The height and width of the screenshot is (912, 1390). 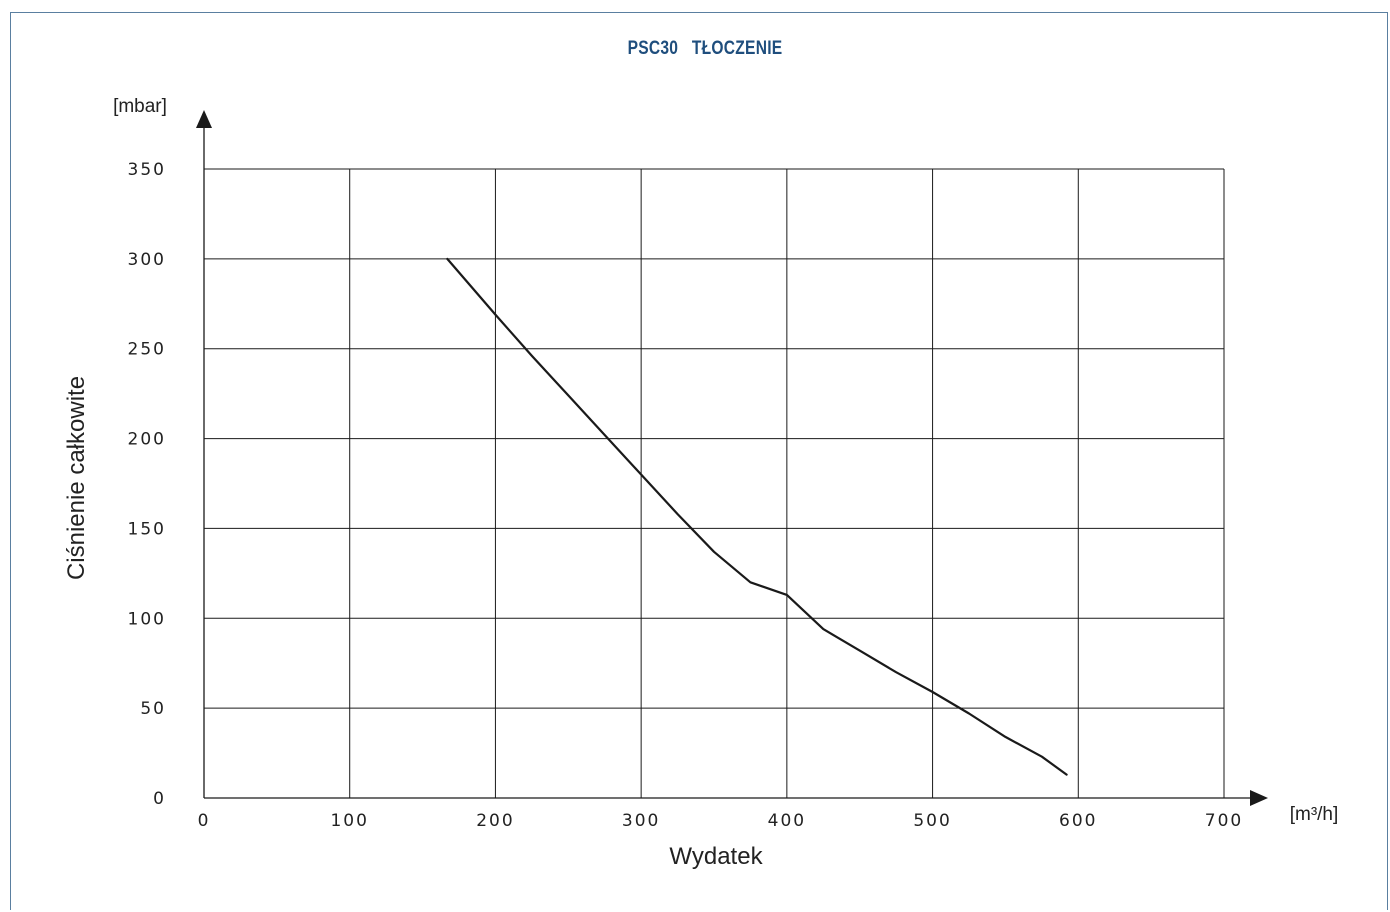 What do you see at coordinates (159, 799) in the screenshot?
I see `y-tick-label: 0` at bounding box center [159, 799].